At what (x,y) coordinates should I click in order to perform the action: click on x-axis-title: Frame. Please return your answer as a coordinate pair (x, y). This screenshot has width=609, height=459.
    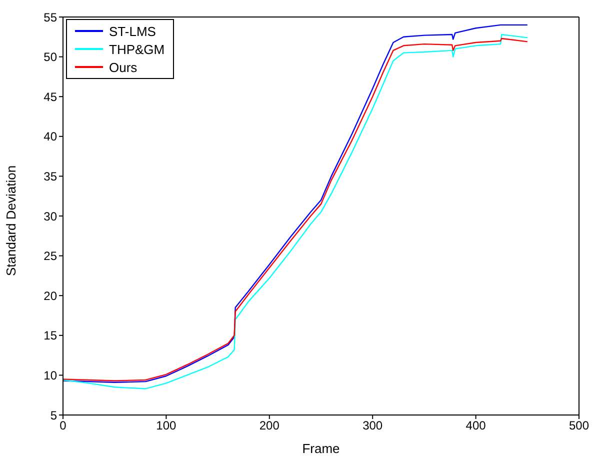
    Looking at the image, I should click on (321, 448).